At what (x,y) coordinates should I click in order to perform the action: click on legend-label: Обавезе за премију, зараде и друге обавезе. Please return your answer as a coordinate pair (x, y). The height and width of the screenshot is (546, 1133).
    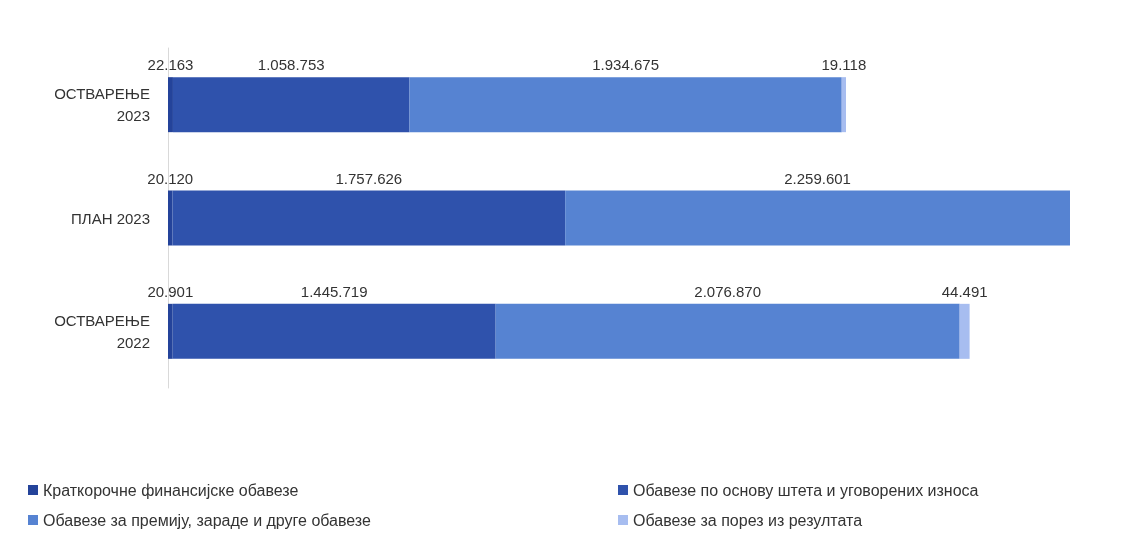
    Looking at the image, I should click on (207, 520).